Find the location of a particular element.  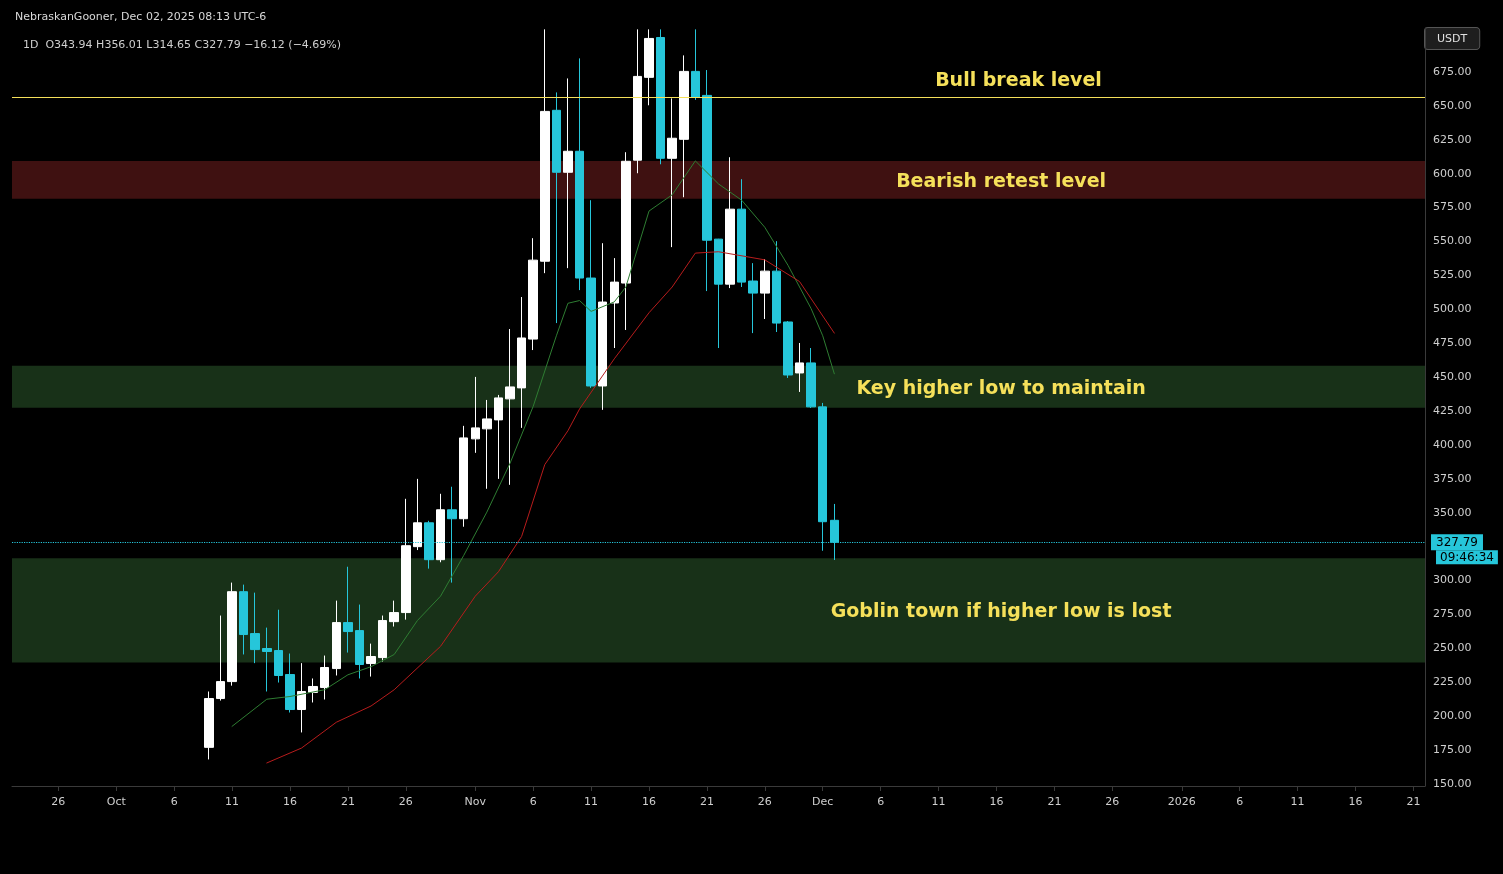

y-tick-label: 475.00 is located at coordinates (1452, 343).